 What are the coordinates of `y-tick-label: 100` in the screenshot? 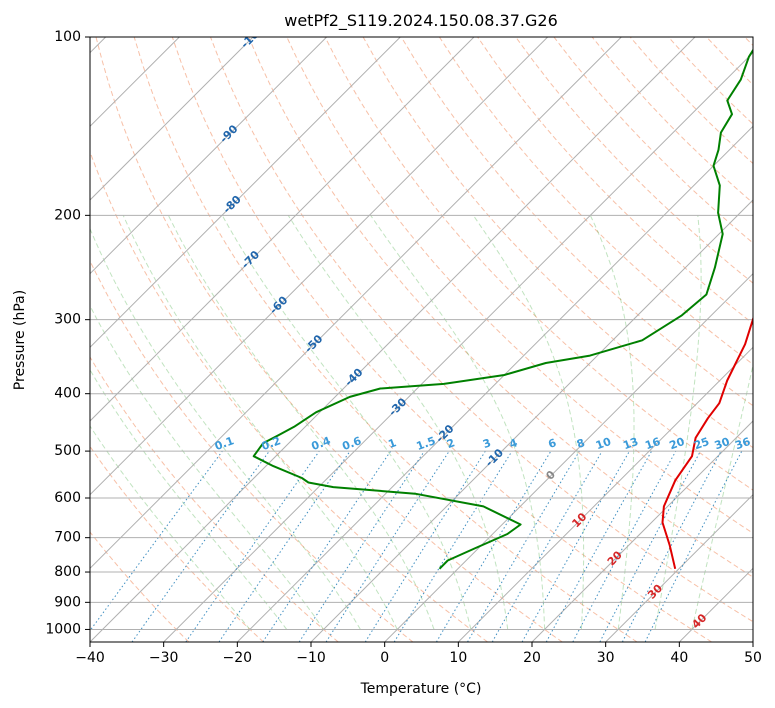 It's located at (67, 37).